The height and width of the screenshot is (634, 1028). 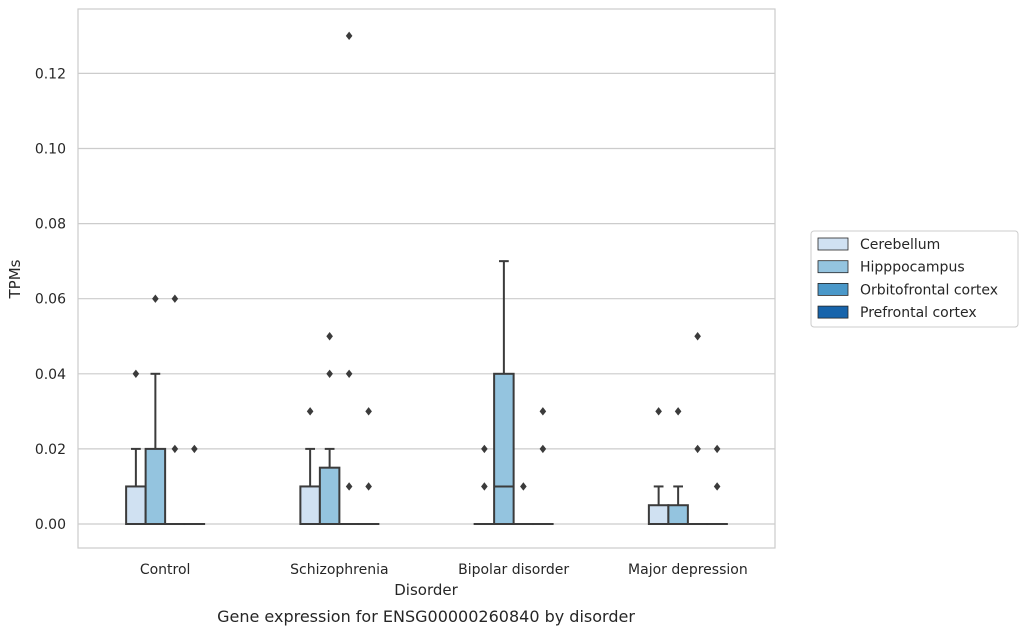 What do you see at coordinates (165, 570) in the screenshot?
I see `x-tick-label: Control` at bounding box center [165, 570].